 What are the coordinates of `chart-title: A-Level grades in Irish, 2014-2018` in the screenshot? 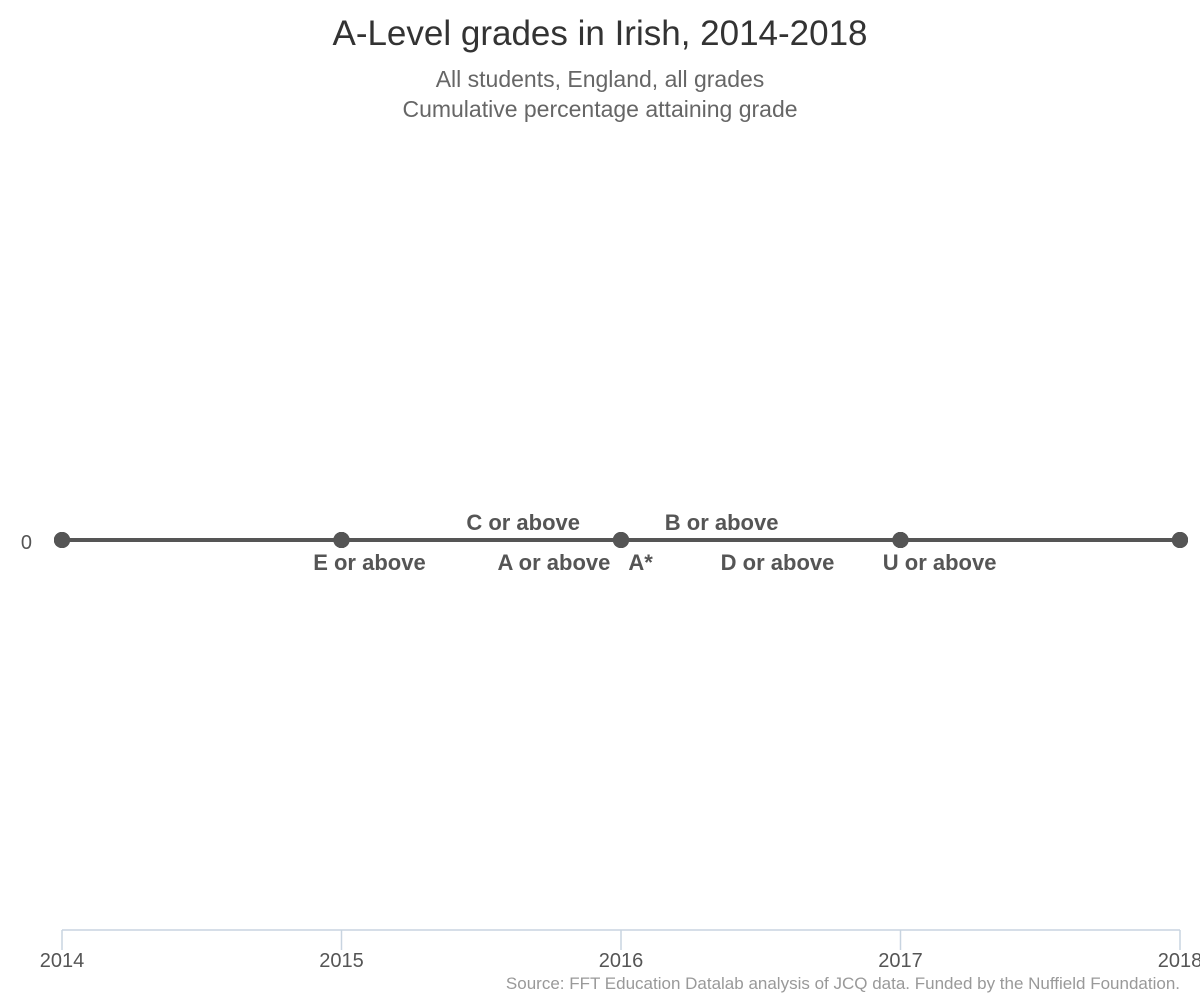 It's located at (600, 33).